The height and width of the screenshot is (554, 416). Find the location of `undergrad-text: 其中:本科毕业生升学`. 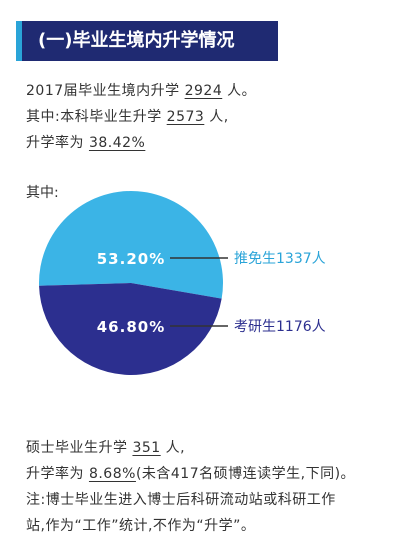

undergrad-text: 其中:本科毕业生升学 is located at coordinates (96, 117).